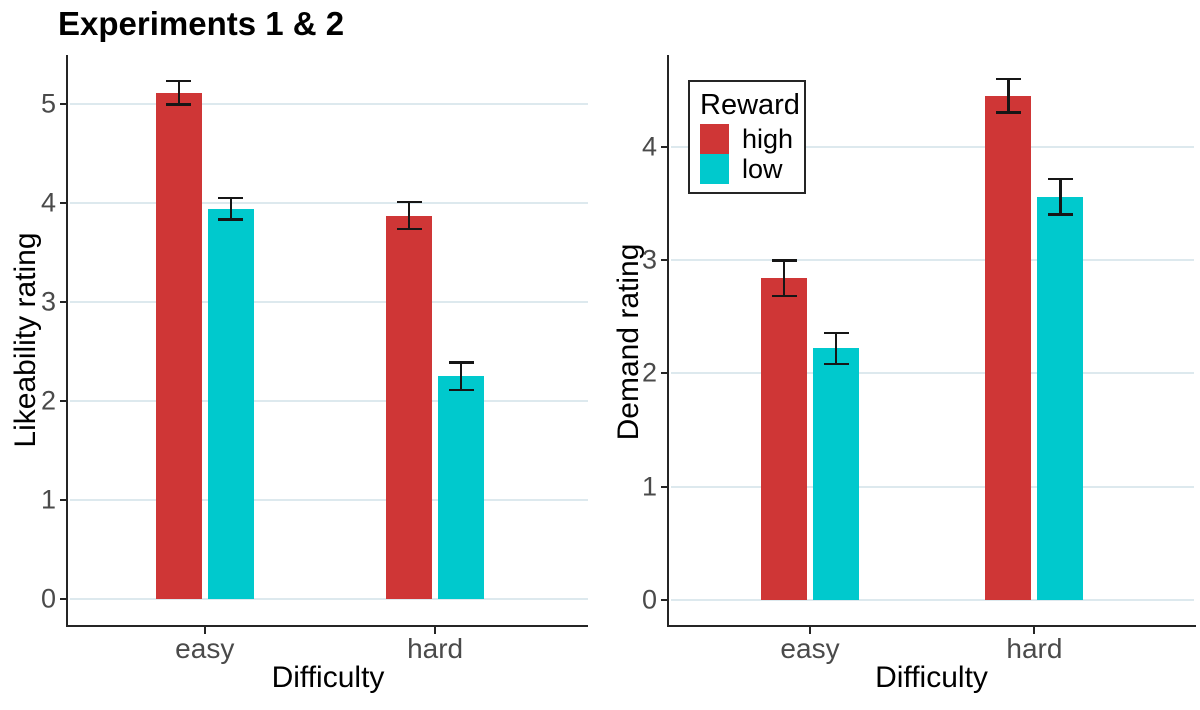 The height and width of the screenshot is (710, 1200). Describe the element at coordinates (784, 278) in the screenshot. I see `errorbar-right-easy-high` at that location.